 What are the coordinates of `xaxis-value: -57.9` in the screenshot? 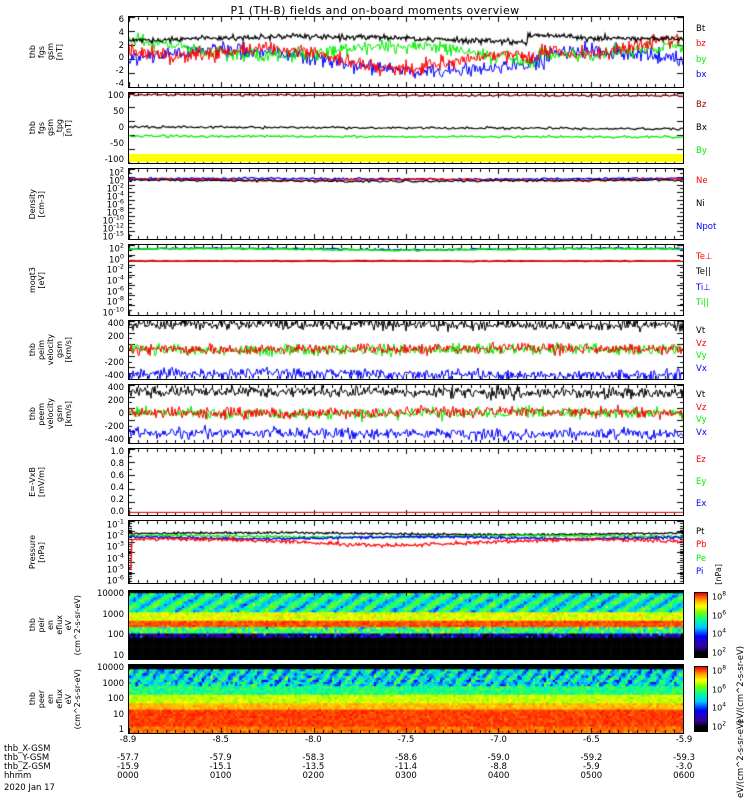 It's located at (220, 758).